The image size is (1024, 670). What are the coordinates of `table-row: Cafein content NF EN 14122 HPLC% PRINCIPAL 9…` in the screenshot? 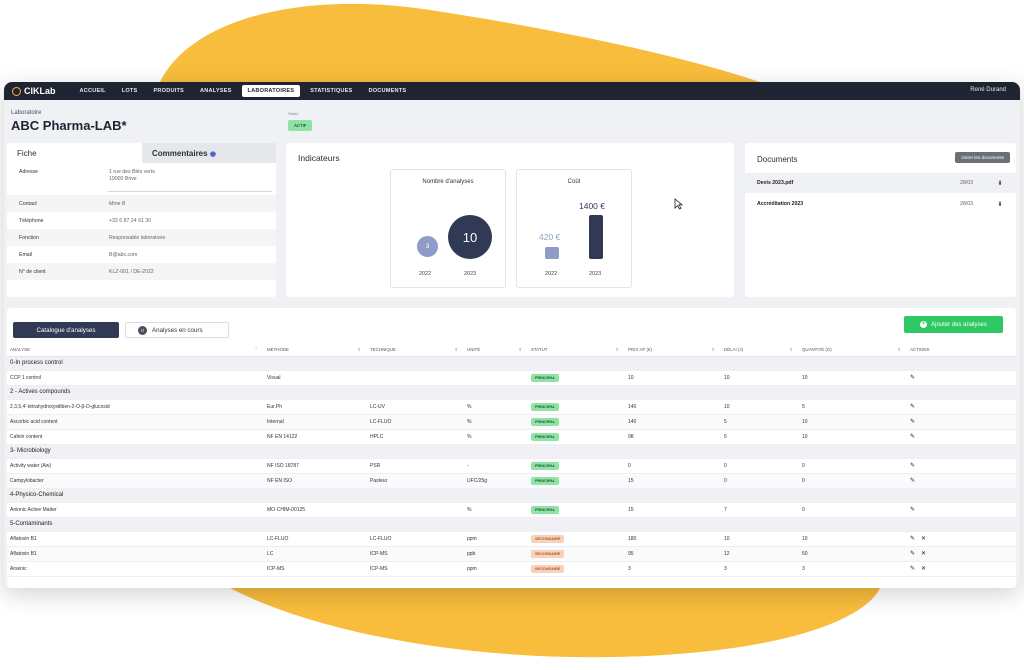 It's located at (511, 437).